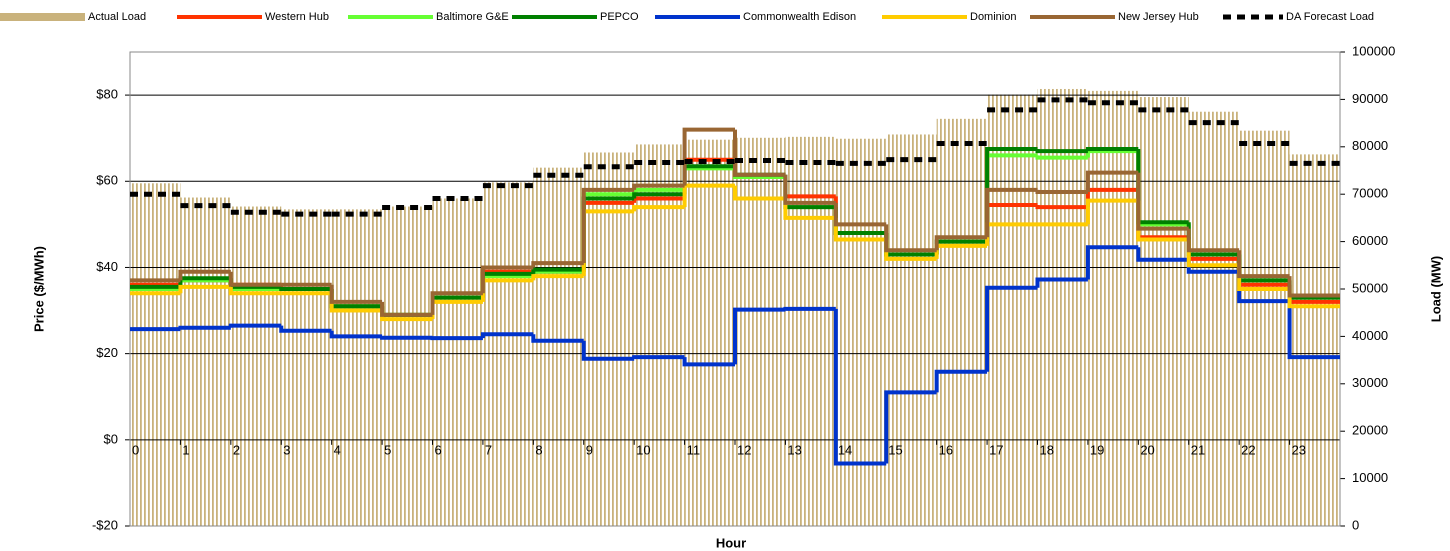  I want to click on y2-tick-label: 40000, so click(1370, 335).